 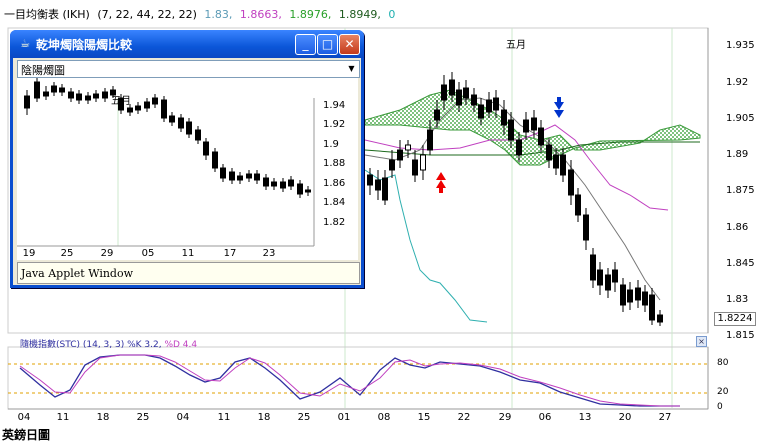 I want to click on main-month-label: 五月, so click(x=516, y=45).